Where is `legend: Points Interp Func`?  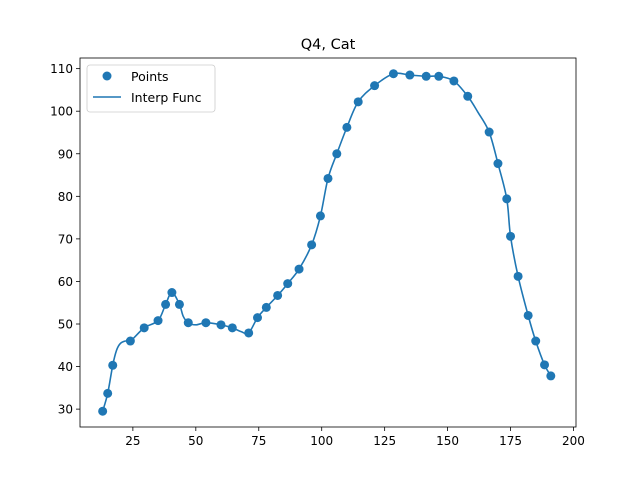
legend: Points Interp Func is located at coordinates (151, 88).